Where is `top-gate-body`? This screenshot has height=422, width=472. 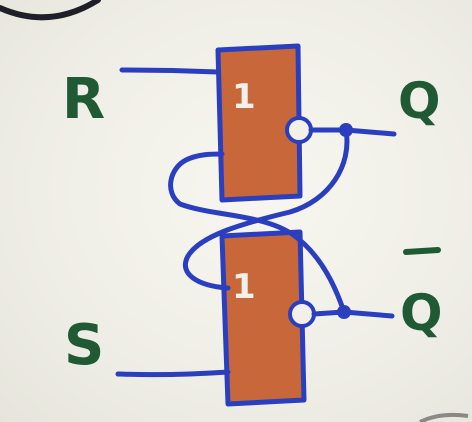 top-gate-body is located at coordinates (259, 123).